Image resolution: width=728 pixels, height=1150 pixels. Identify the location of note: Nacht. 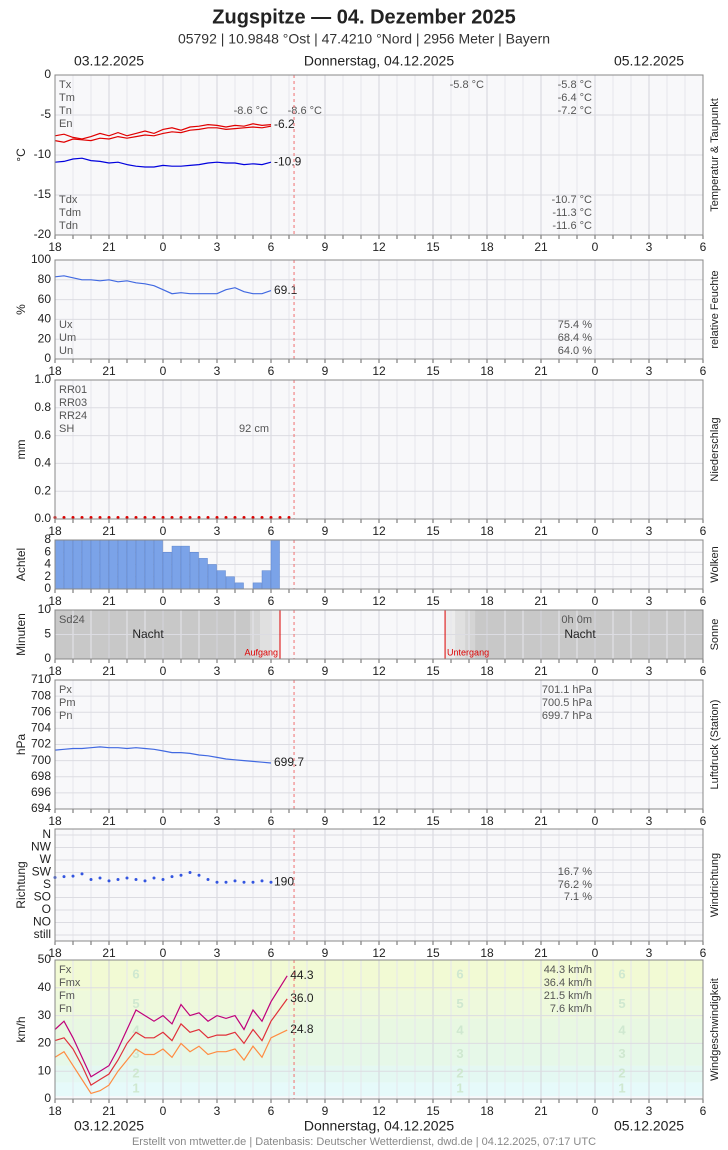
(148, 634).